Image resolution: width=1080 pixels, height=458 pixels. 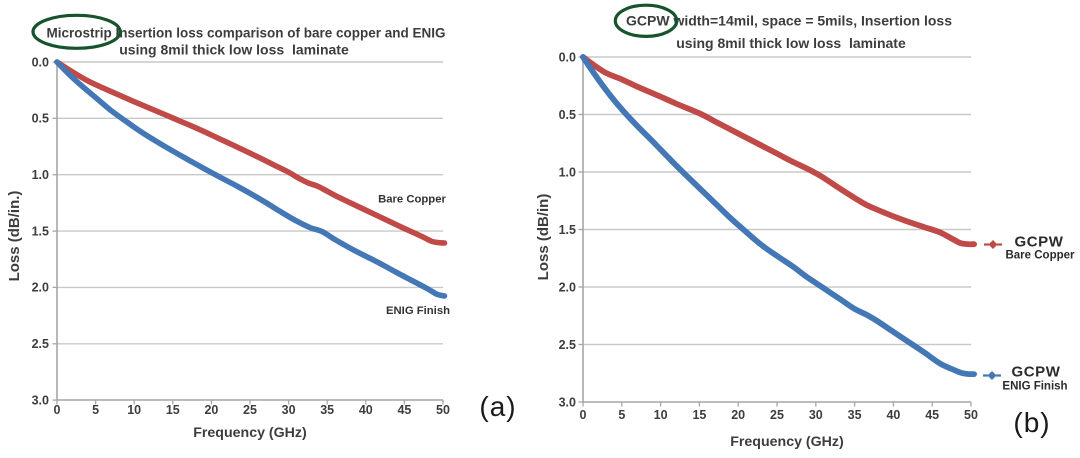 What do you see at coordinates (14, 236) in the screenshot?
I see `svg-text: Loss (dB/in.)` at bounding box center [14, 236].